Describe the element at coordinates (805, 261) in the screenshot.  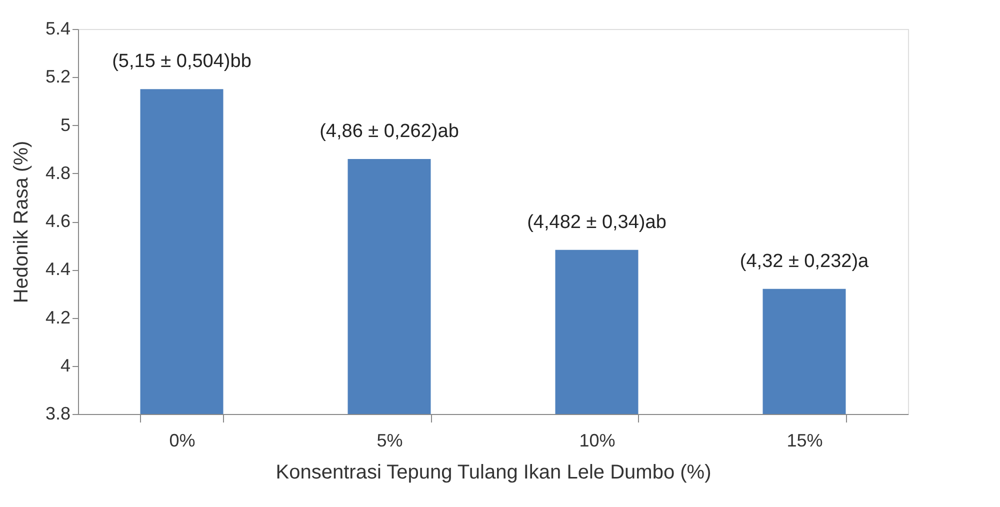
I see `data-label: (4,32 ± 0,232)a` at that location.